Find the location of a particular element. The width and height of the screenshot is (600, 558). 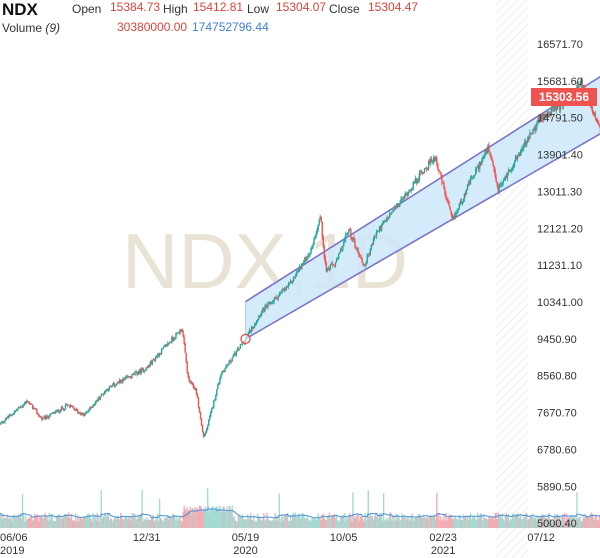

symbol-name: NDX is located at coordinates (20, 9).